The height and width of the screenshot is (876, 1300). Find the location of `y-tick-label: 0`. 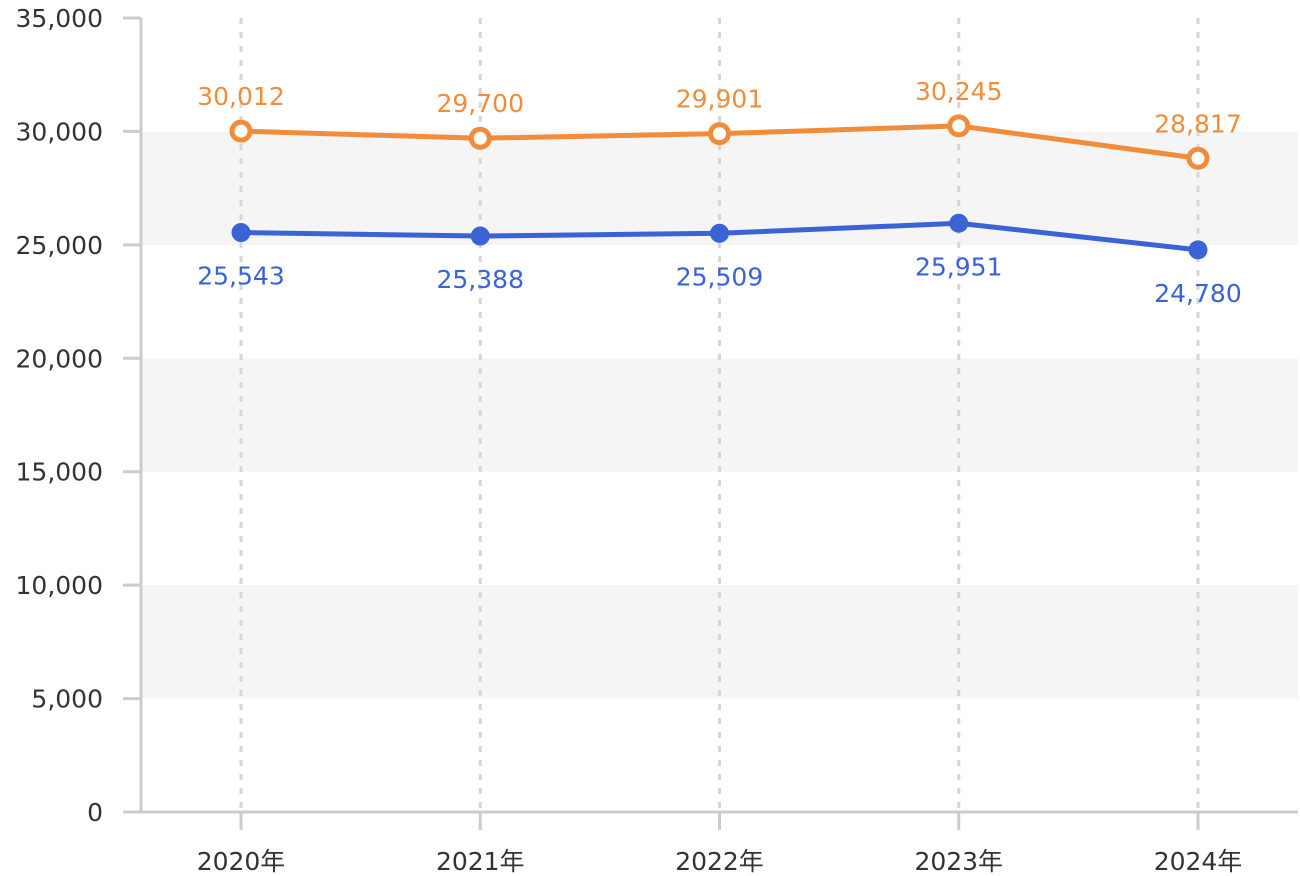

y-tick-label: 0 is located at coordinates (95, 812).